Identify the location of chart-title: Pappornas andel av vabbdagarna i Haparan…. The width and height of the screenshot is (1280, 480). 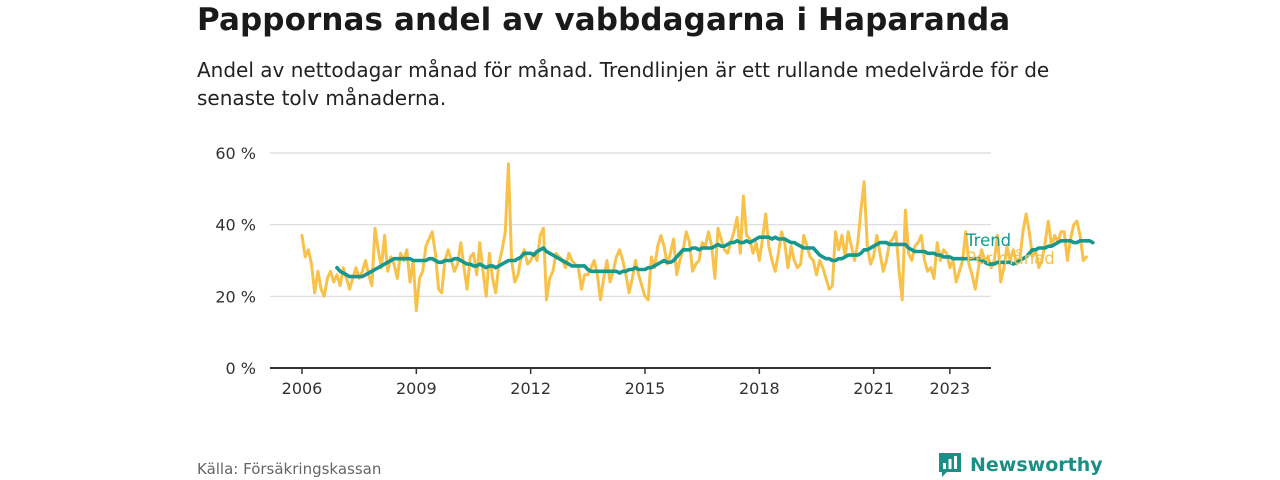
(604, 20).